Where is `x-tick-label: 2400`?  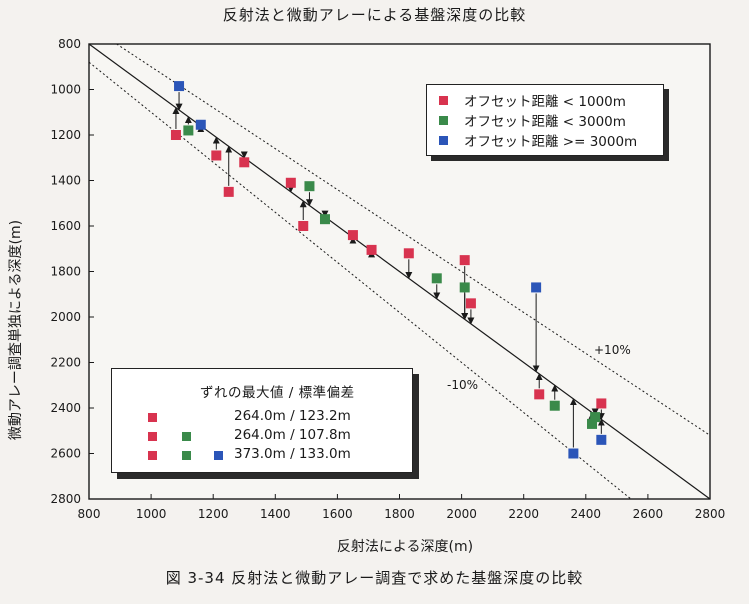 x-tick-label: 2400 is located at coordinates (586, 514).